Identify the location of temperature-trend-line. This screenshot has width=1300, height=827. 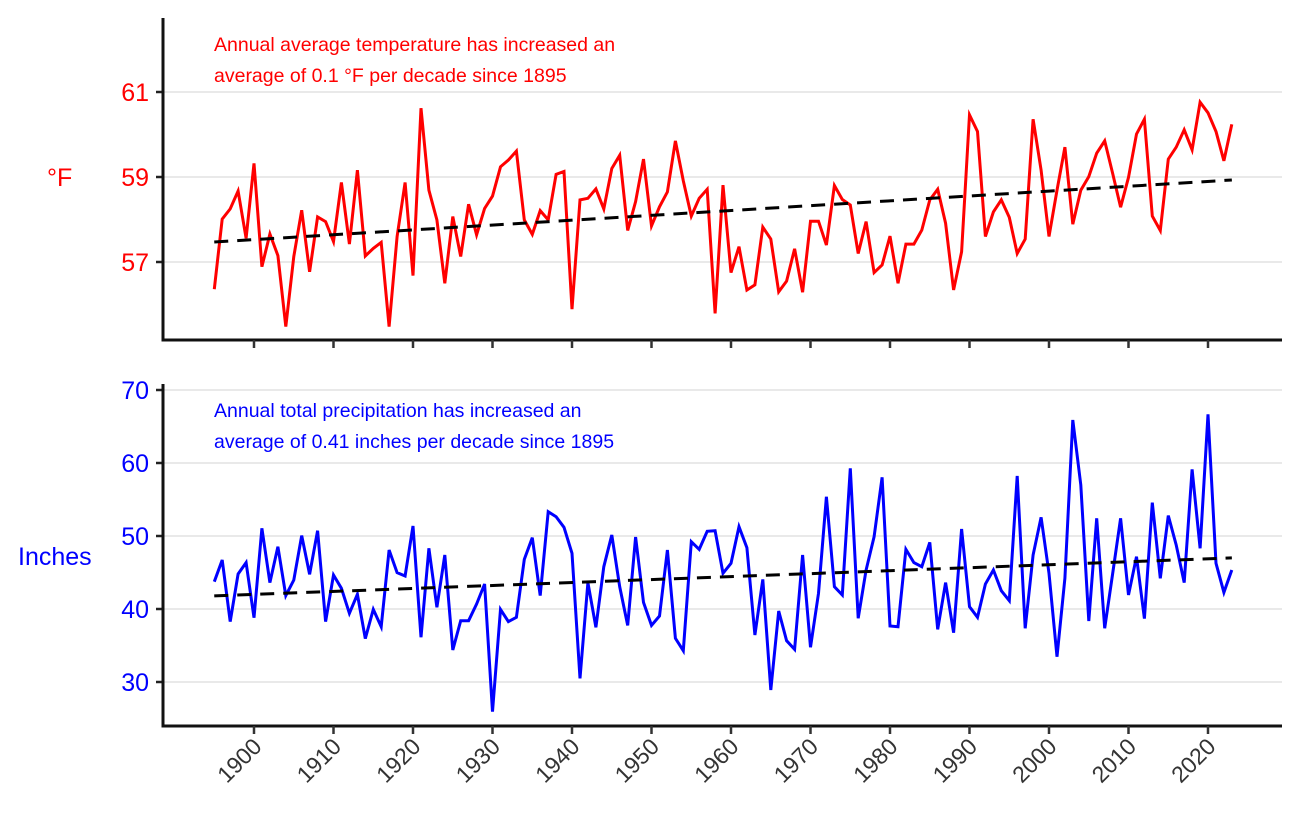
(723, 211).